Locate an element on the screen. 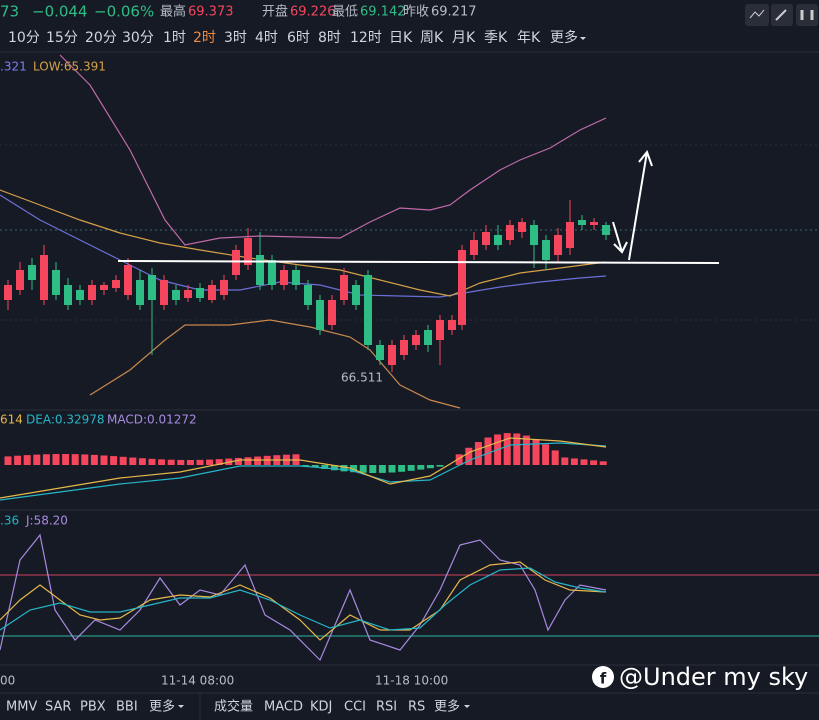 The width and height of the screenshot is (819, 720). timeframe-button: 8时 is located at coordinates (329, 38).